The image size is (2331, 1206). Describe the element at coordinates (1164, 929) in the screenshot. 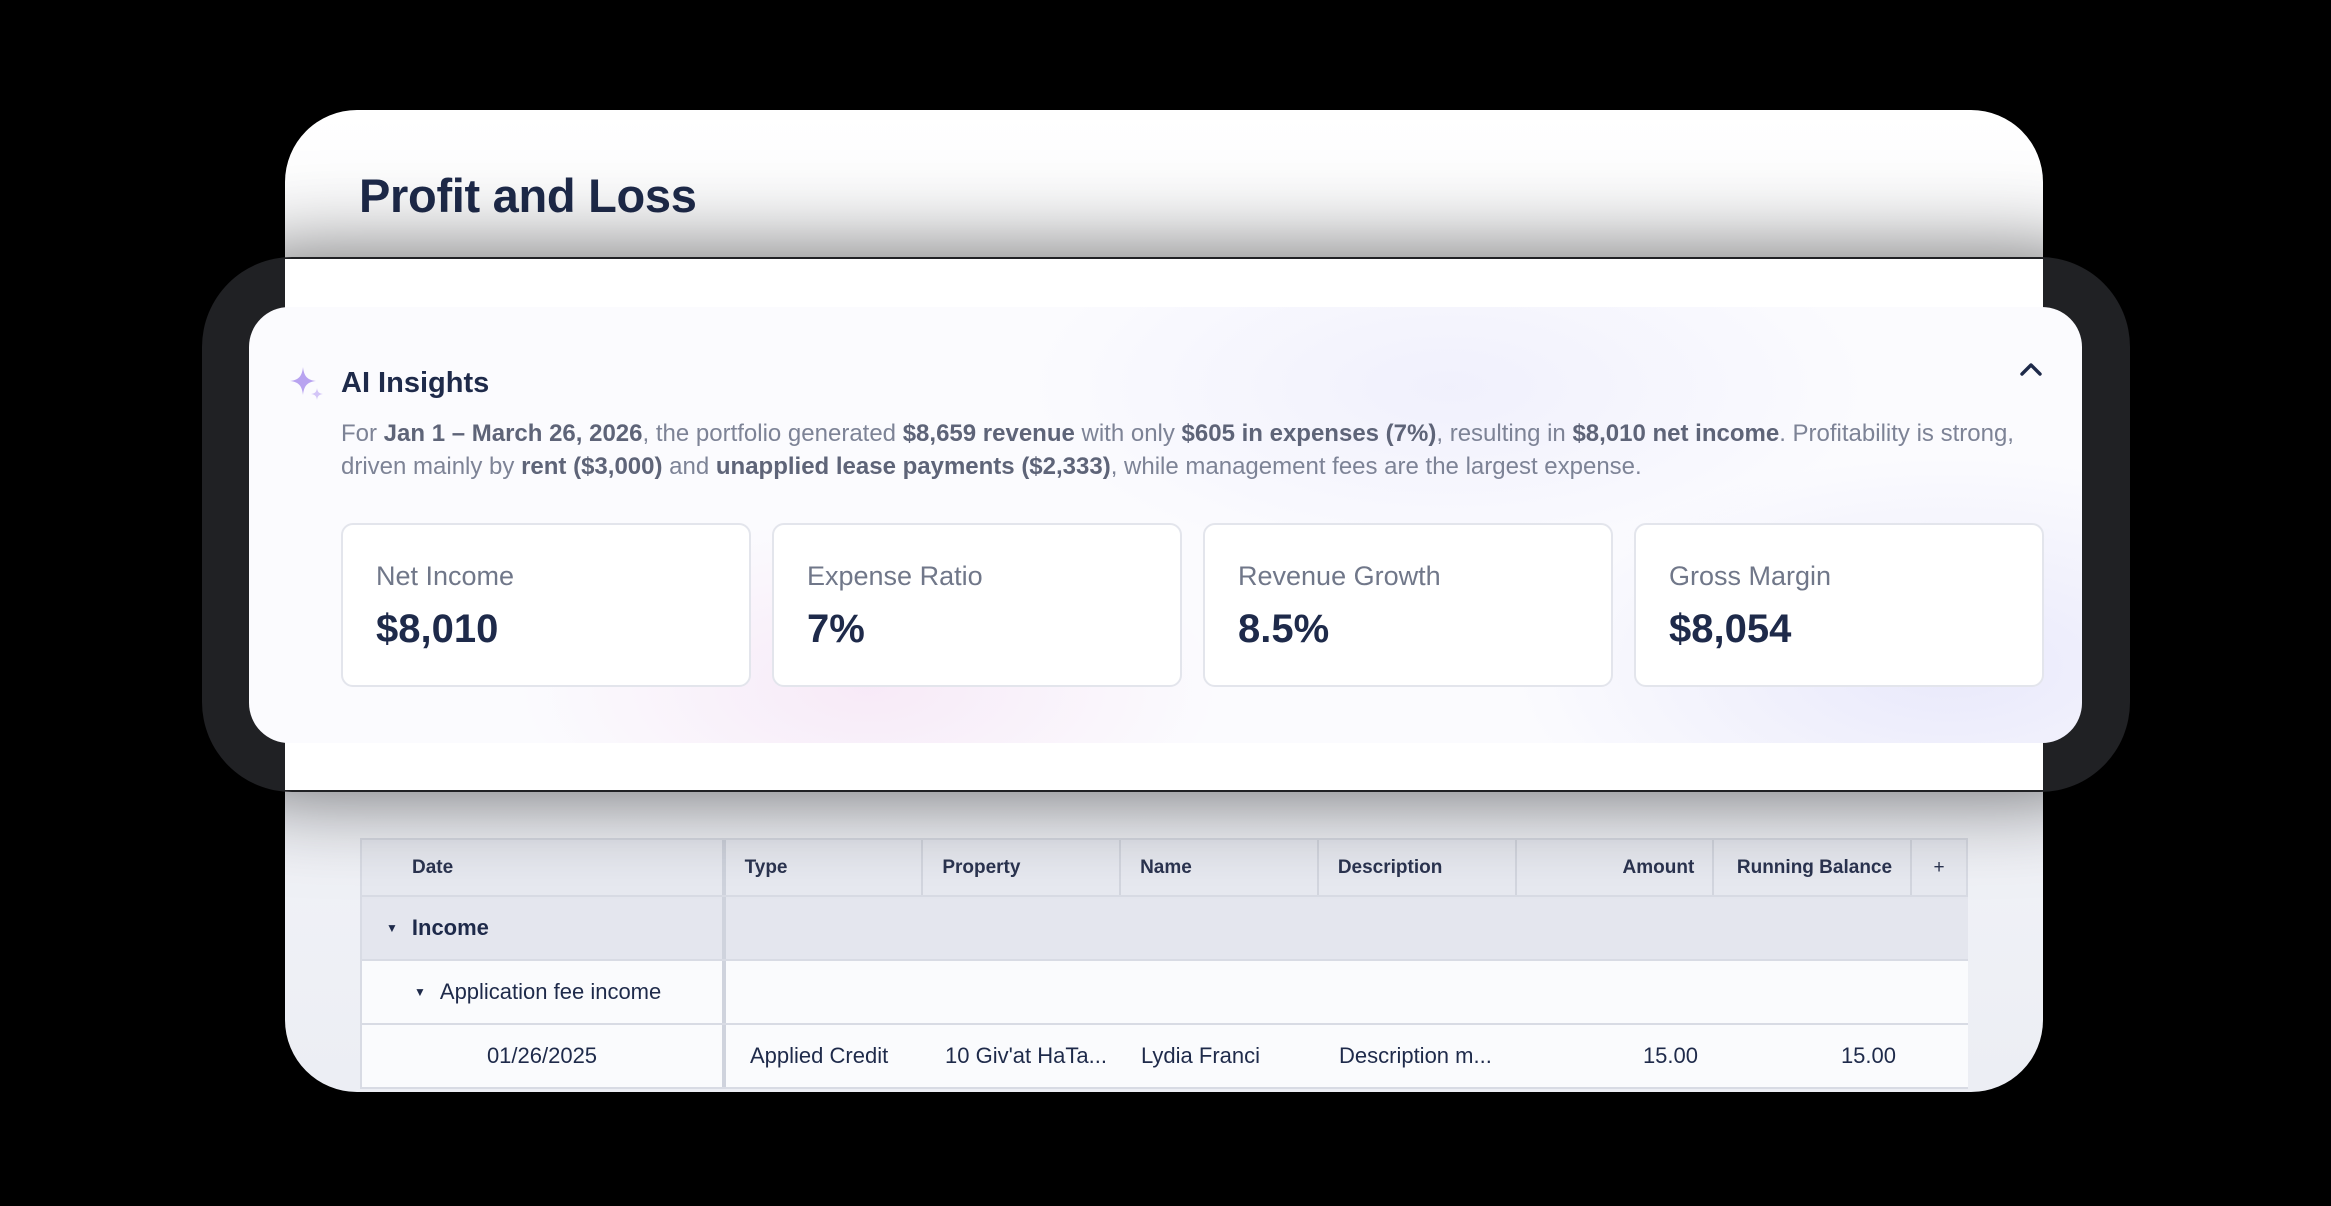

I see `group-row-income: ▼ Income` at that location.